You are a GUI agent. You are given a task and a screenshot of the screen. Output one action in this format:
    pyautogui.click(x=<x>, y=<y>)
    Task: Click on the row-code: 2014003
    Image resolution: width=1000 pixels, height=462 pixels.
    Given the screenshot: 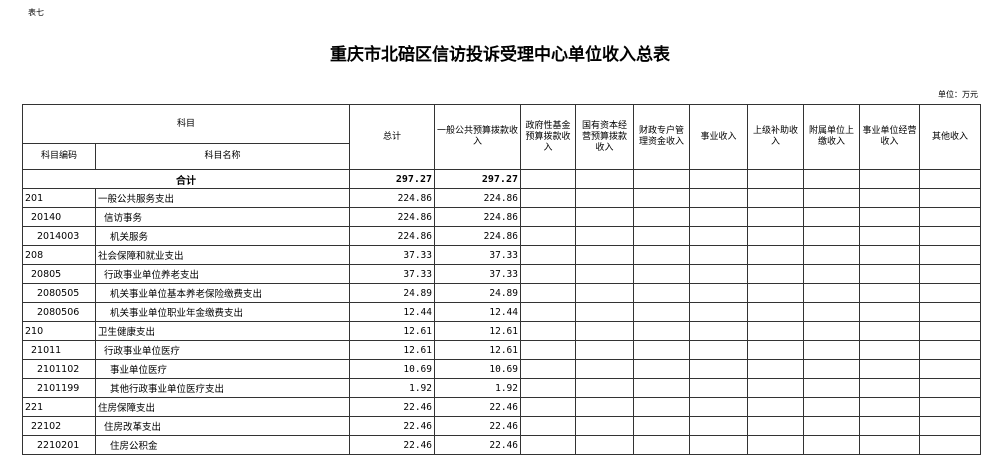 What is the action you would take?
    pyautogui.click(x=59, y=236)
    